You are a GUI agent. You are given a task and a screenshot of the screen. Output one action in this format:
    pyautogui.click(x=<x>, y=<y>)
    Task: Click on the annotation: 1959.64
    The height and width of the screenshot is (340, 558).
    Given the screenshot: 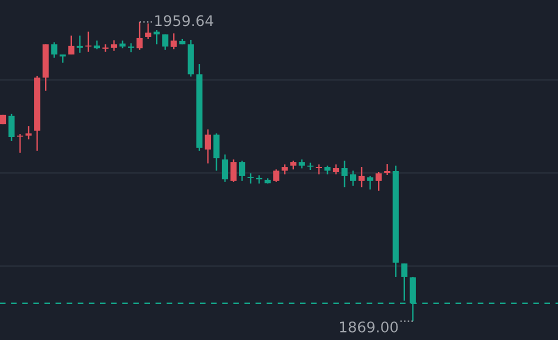 What is the action you would take?
    pyautogui.click(x=184, y=20)
    